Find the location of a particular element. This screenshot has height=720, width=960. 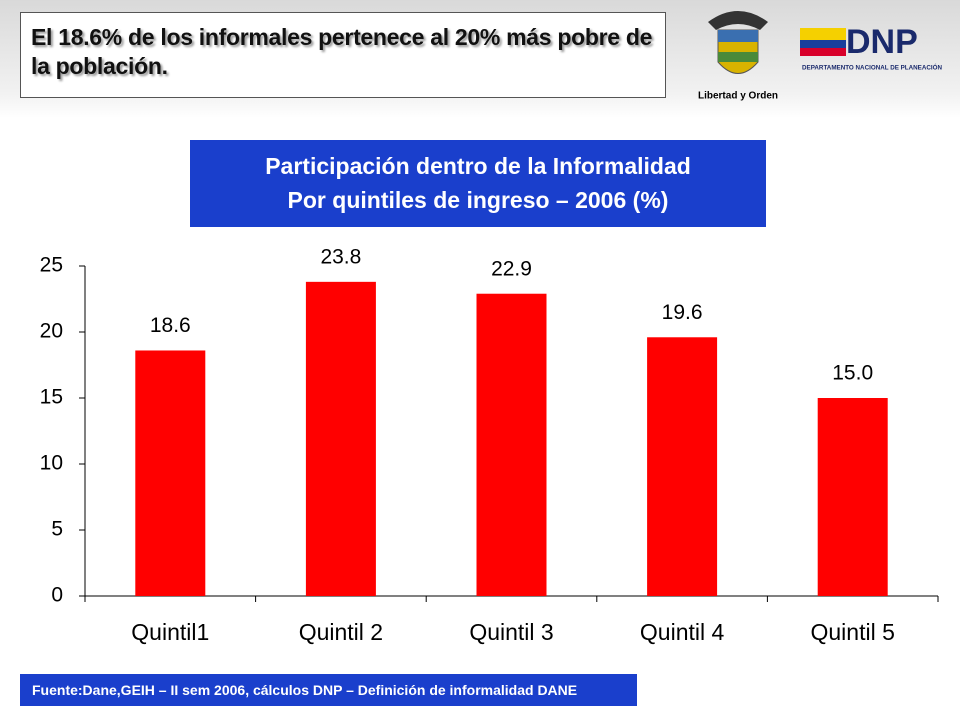

motto: Libertad y Orden is located at coordinates (738, 96).